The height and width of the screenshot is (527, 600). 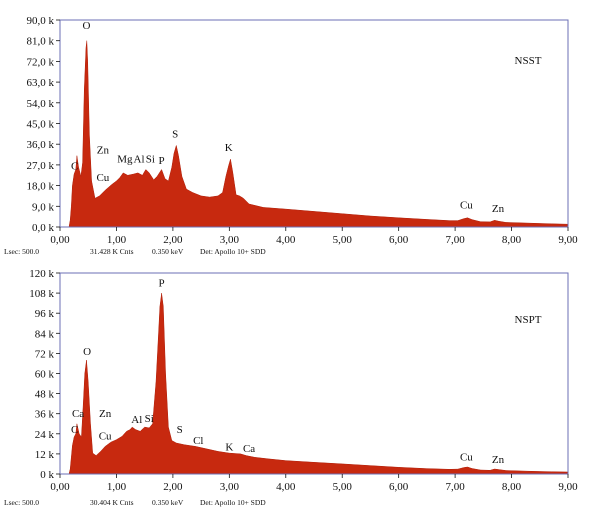 What do you see at coordinates (112, 502) in the screenshot?
I see `footer-info: 30.404 K Cnts` at bounding box center [112, 502].